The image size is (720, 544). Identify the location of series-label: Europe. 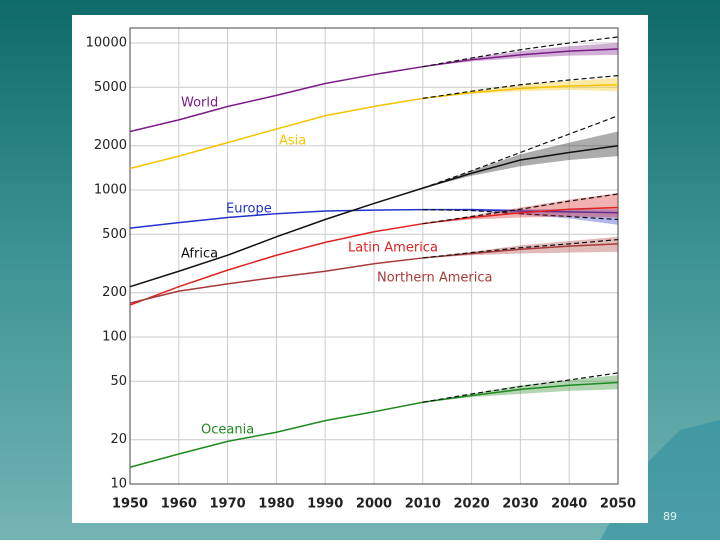
(249, 209).